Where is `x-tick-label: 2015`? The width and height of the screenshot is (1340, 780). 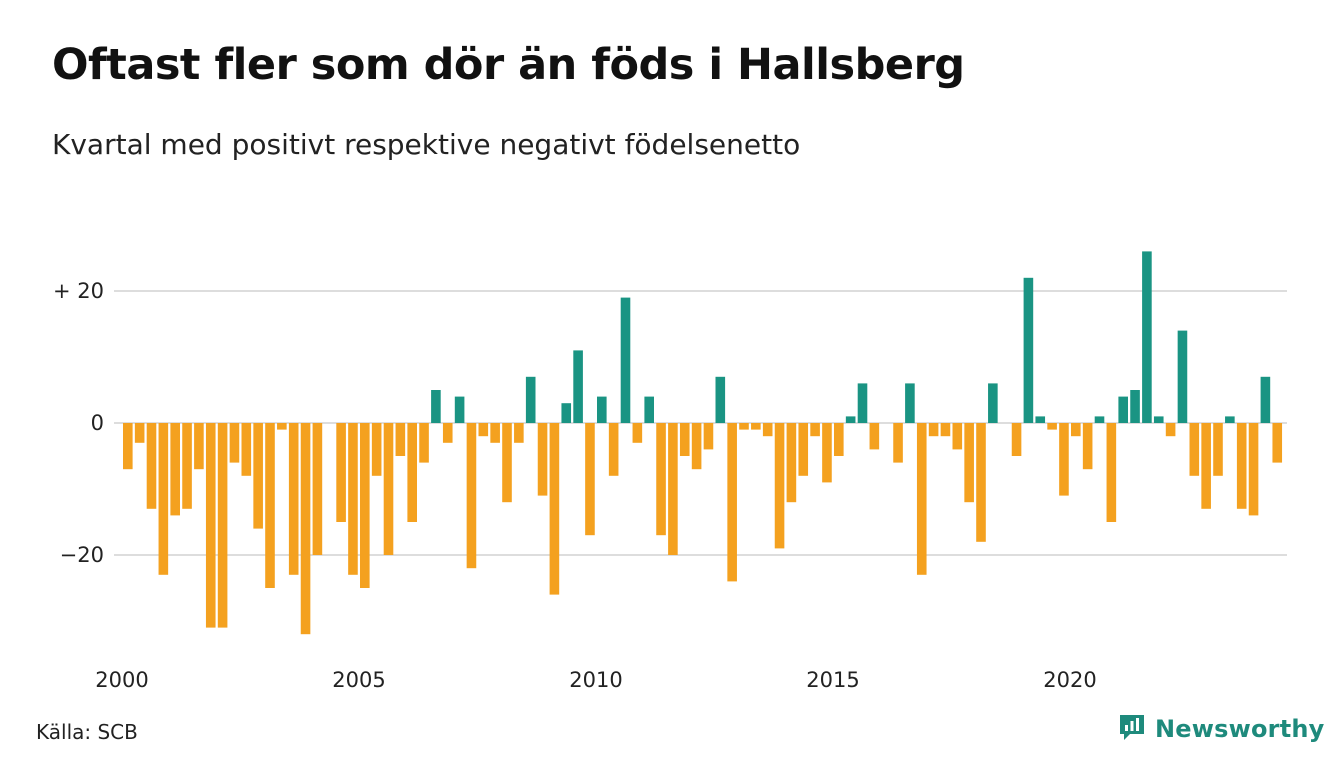 x-tick-label: 2015 is located at coordinates (832, 680).